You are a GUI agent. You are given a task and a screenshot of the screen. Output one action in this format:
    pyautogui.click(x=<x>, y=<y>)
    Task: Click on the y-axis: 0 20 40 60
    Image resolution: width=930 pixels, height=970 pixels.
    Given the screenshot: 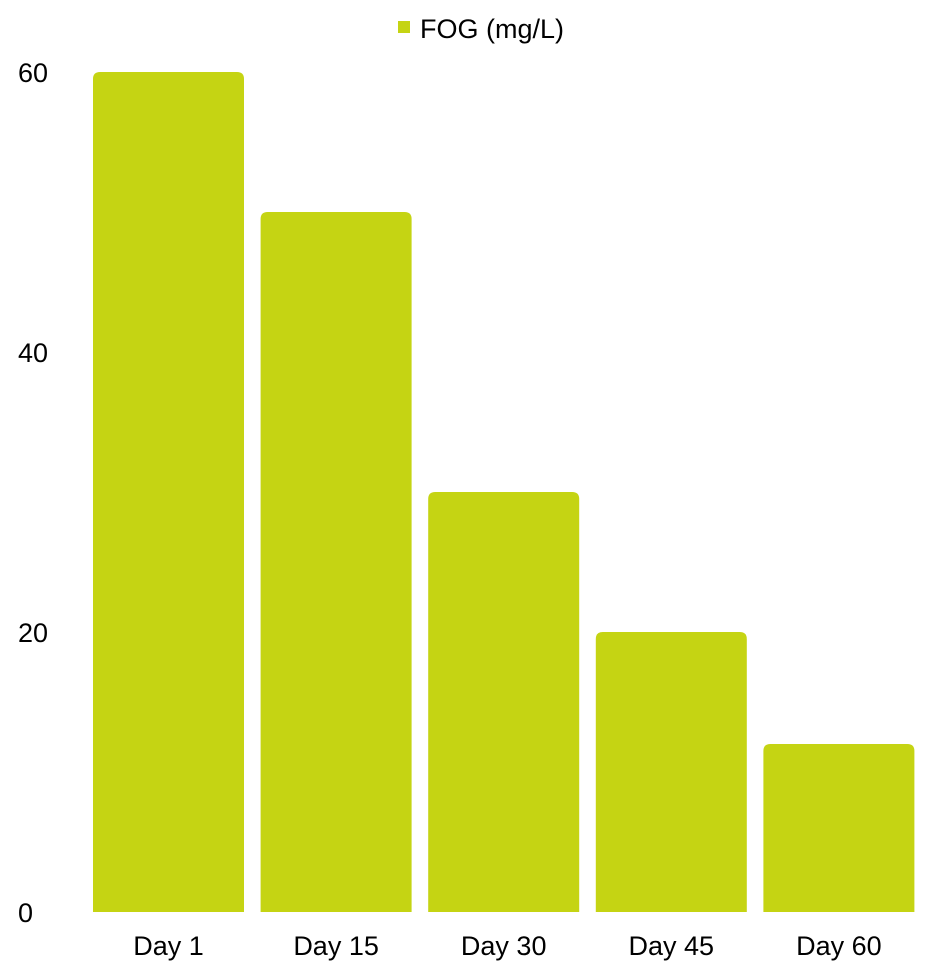 What is the action you would take?
    pyautogui.click(x=33, y=493)
    